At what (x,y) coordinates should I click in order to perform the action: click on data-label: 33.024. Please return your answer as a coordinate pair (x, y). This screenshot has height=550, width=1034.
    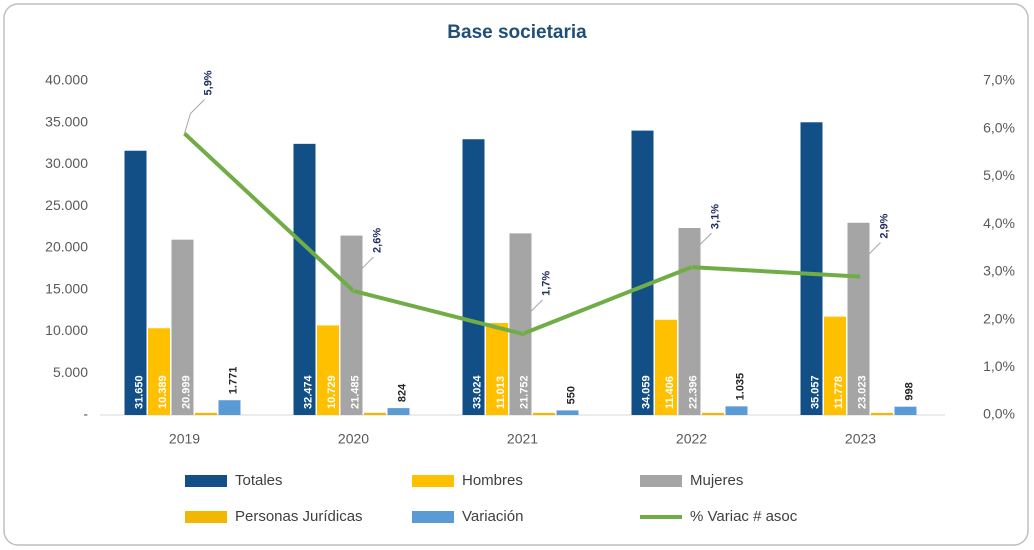
    Looking at the image, I should click on (477, 391).